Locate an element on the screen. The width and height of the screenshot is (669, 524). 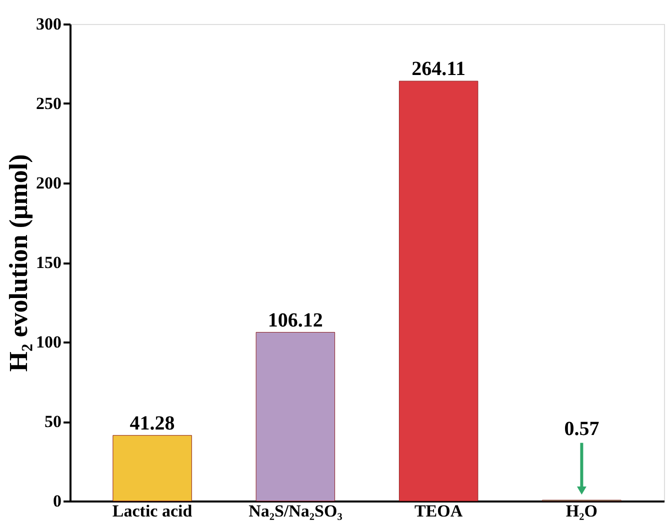
x-tick-label: TEOA is located at coordinates (439, 511).